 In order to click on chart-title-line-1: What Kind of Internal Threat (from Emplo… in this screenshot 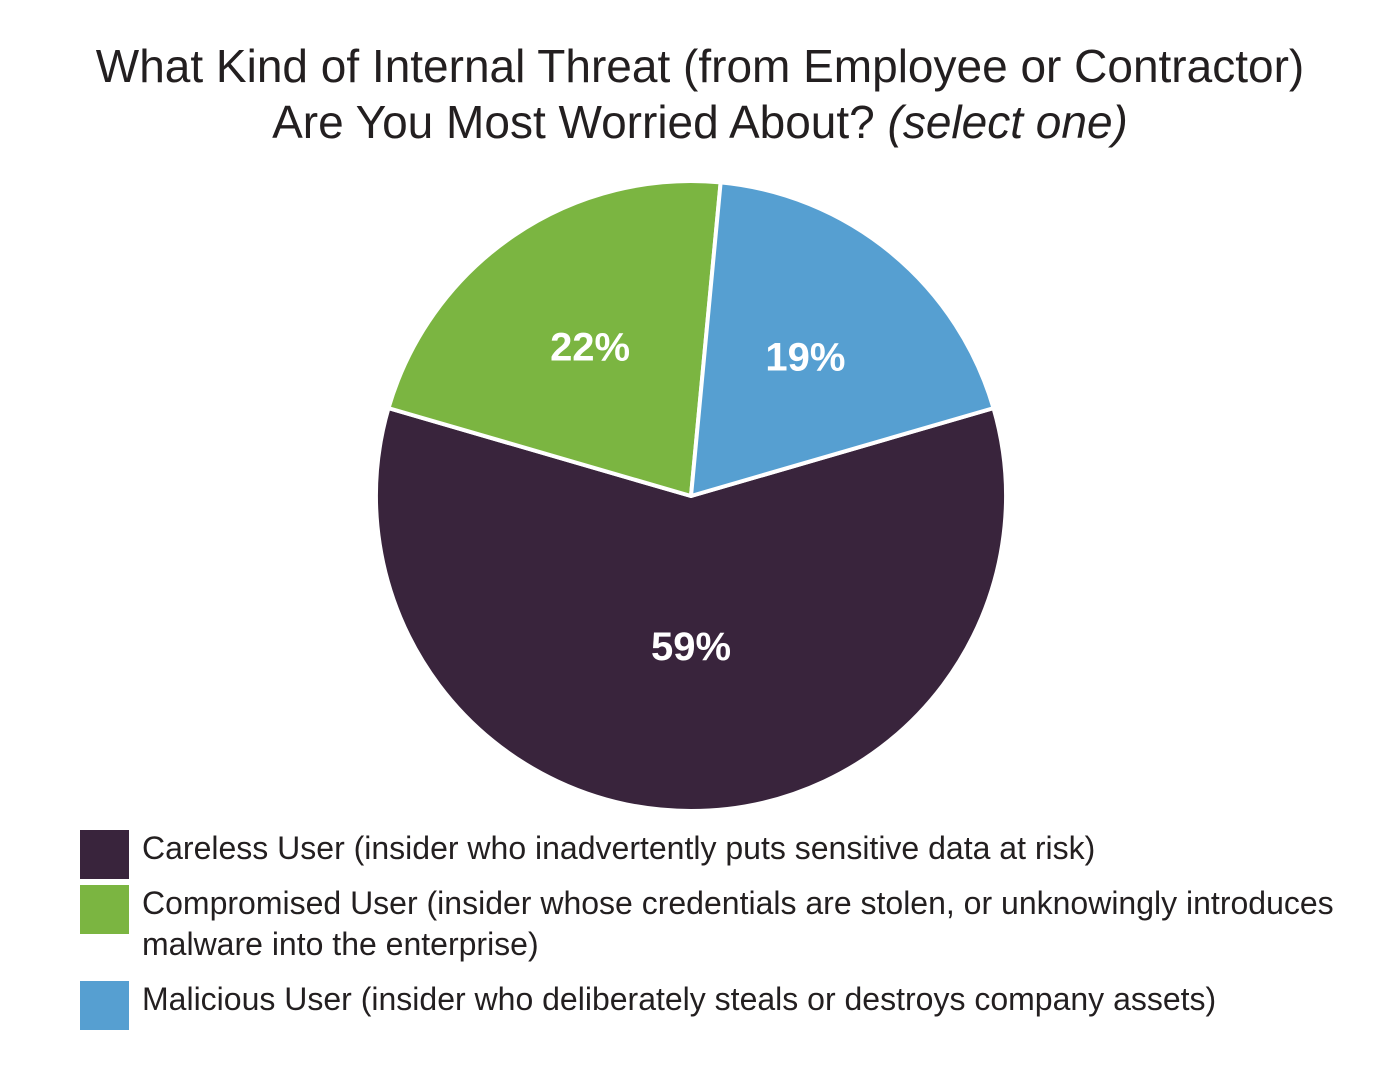, I will do `click(700, 66)`.